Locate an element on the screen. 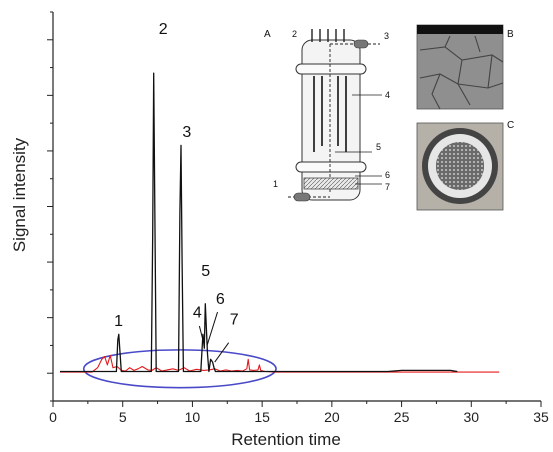 The width and height of the screenshot is (553, 452). inset-photograph: C is located at coordinates (465, 165).